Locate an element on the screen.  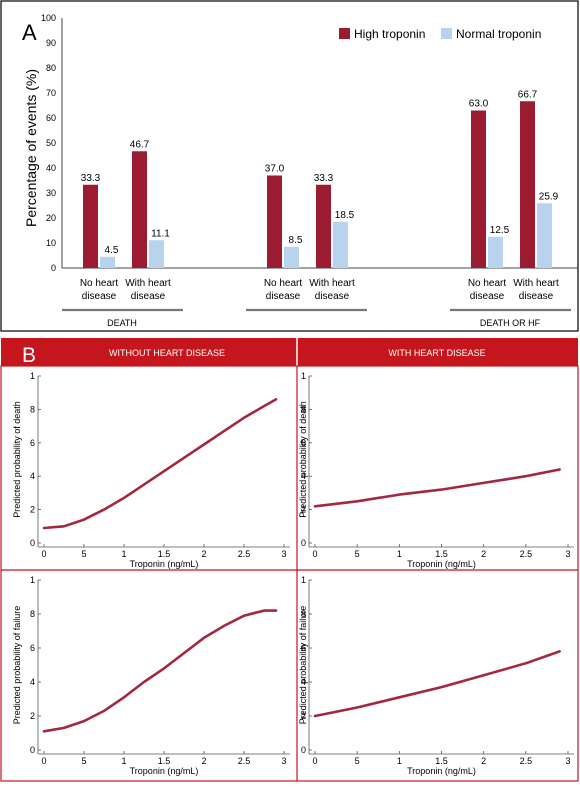
bar-value-label: 37.0 is located at coordinates (275, 169).